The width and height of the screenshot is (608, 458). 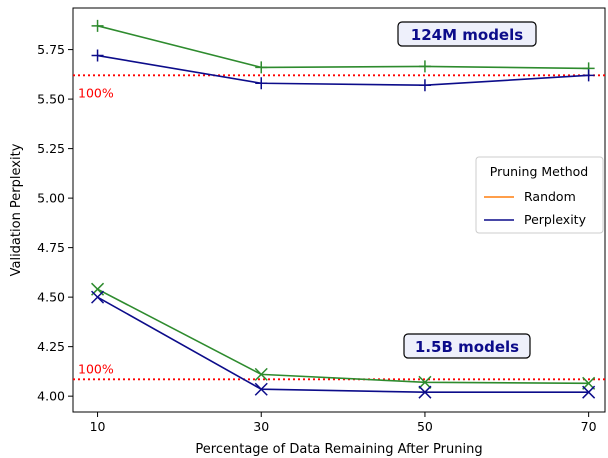 What do you see at coordinates (16, 209) in the screenshot?
I see `y-axis-label: Validation Perplexity` at bounding box center [16, 209].